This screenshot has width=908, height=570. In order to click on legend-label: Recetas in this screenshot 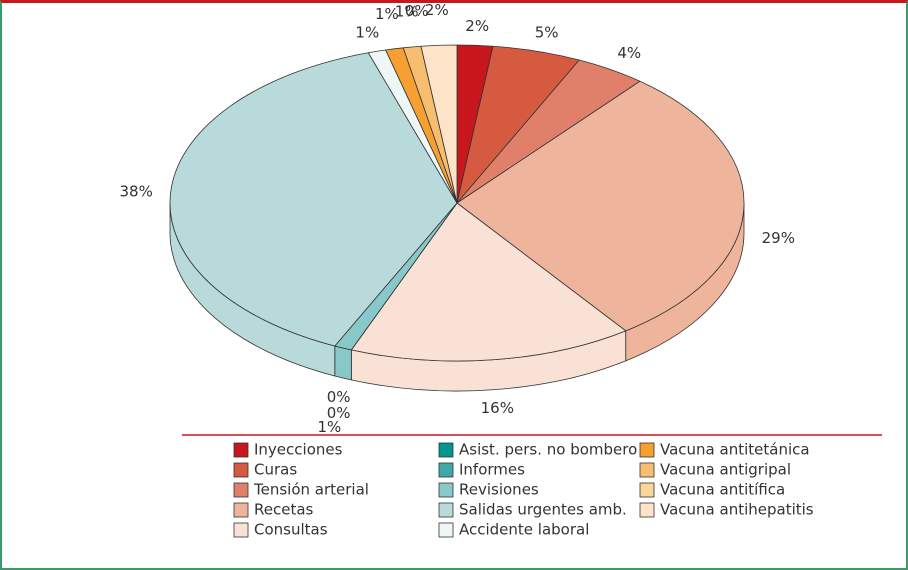, I will do `click(284, 510)`.